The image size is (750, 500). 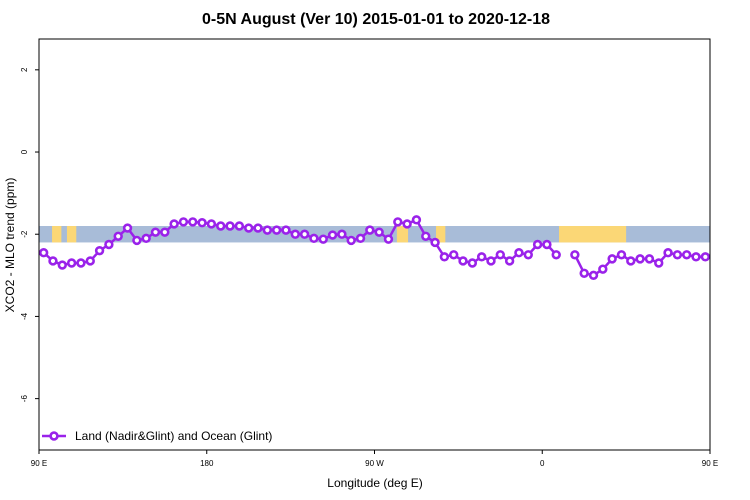 What do you see at coordinates (374, 248) in the screenshot?
I see `series-layer` at bounding box center [374, 248].